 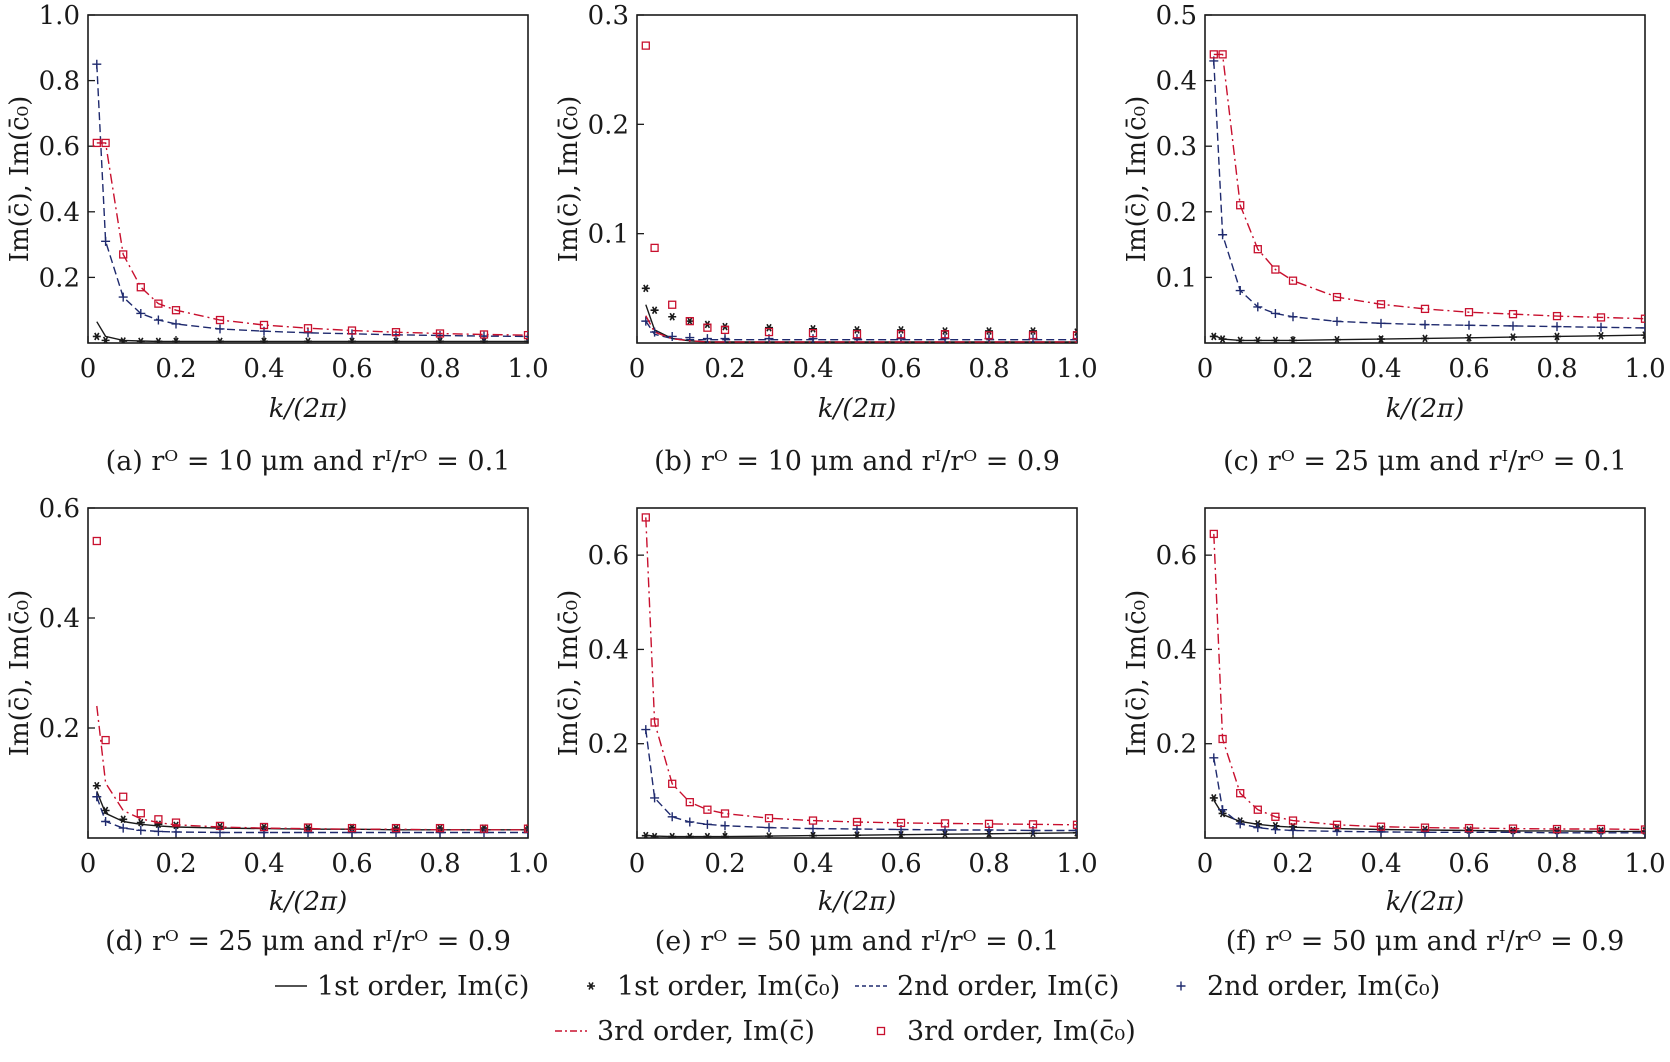 What do you see at coordinates (1323, 986) in the screenshot?
I see `legend-label: 2nd order, Im(c̄₀)` at bounding box center [1323, 986].